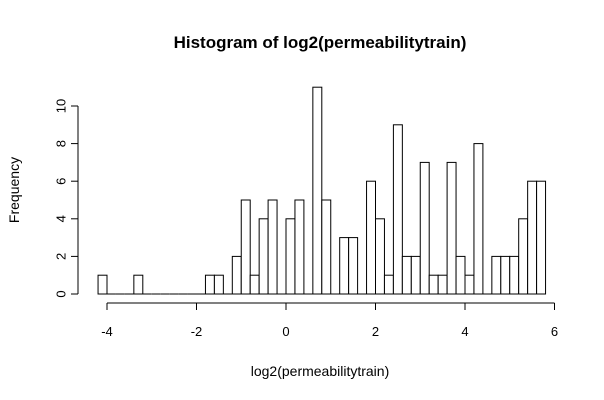 This screenshot has width=604, height=400. Describe the element at coordinates (60, 106) in the screenshot. I see `y-tick-label: 10` at that location.